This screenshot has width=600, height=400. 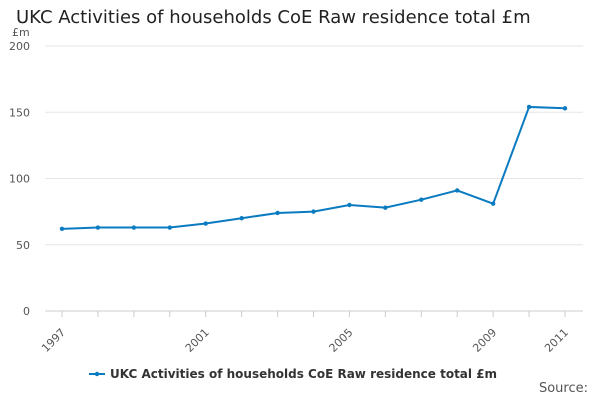 I want to click on y-tick-label: 150, so click(x=19, y=112).